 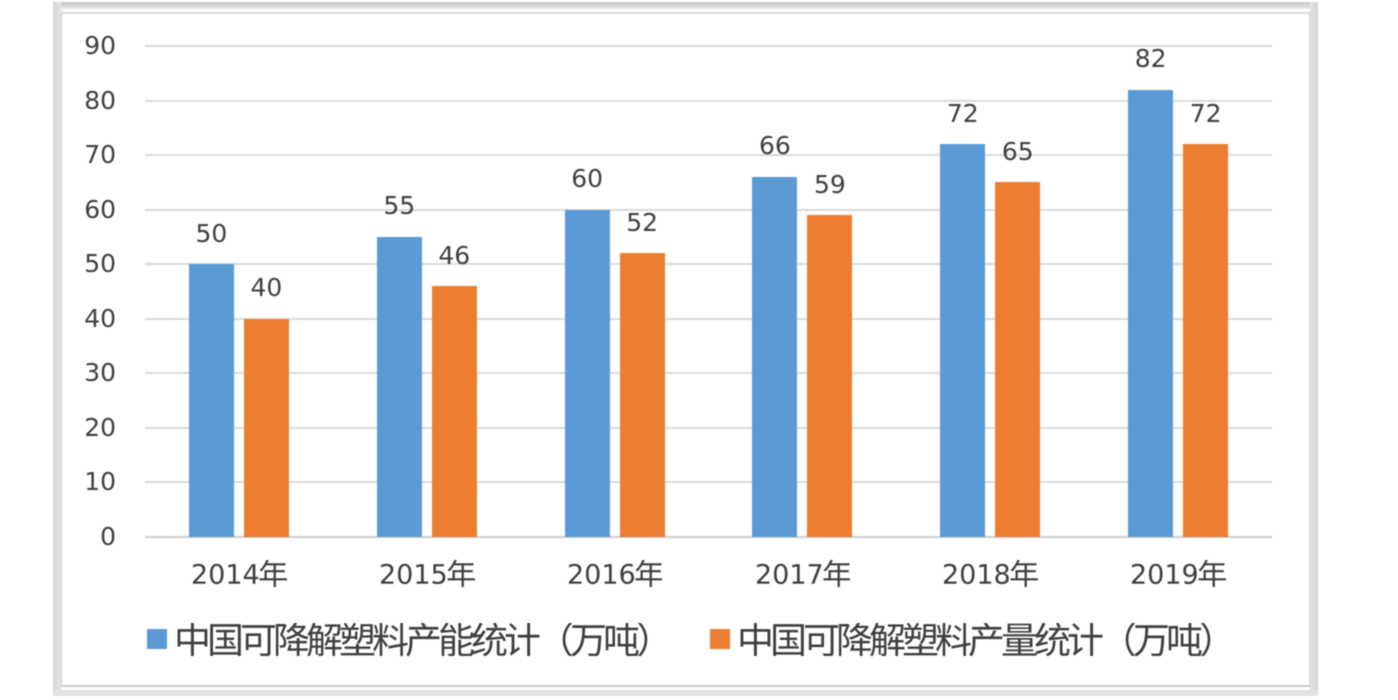 What do you see at coordinates (399, 386) in the screenshot?
I see `bar-capacity-2015` at bounding box center [399, 386].